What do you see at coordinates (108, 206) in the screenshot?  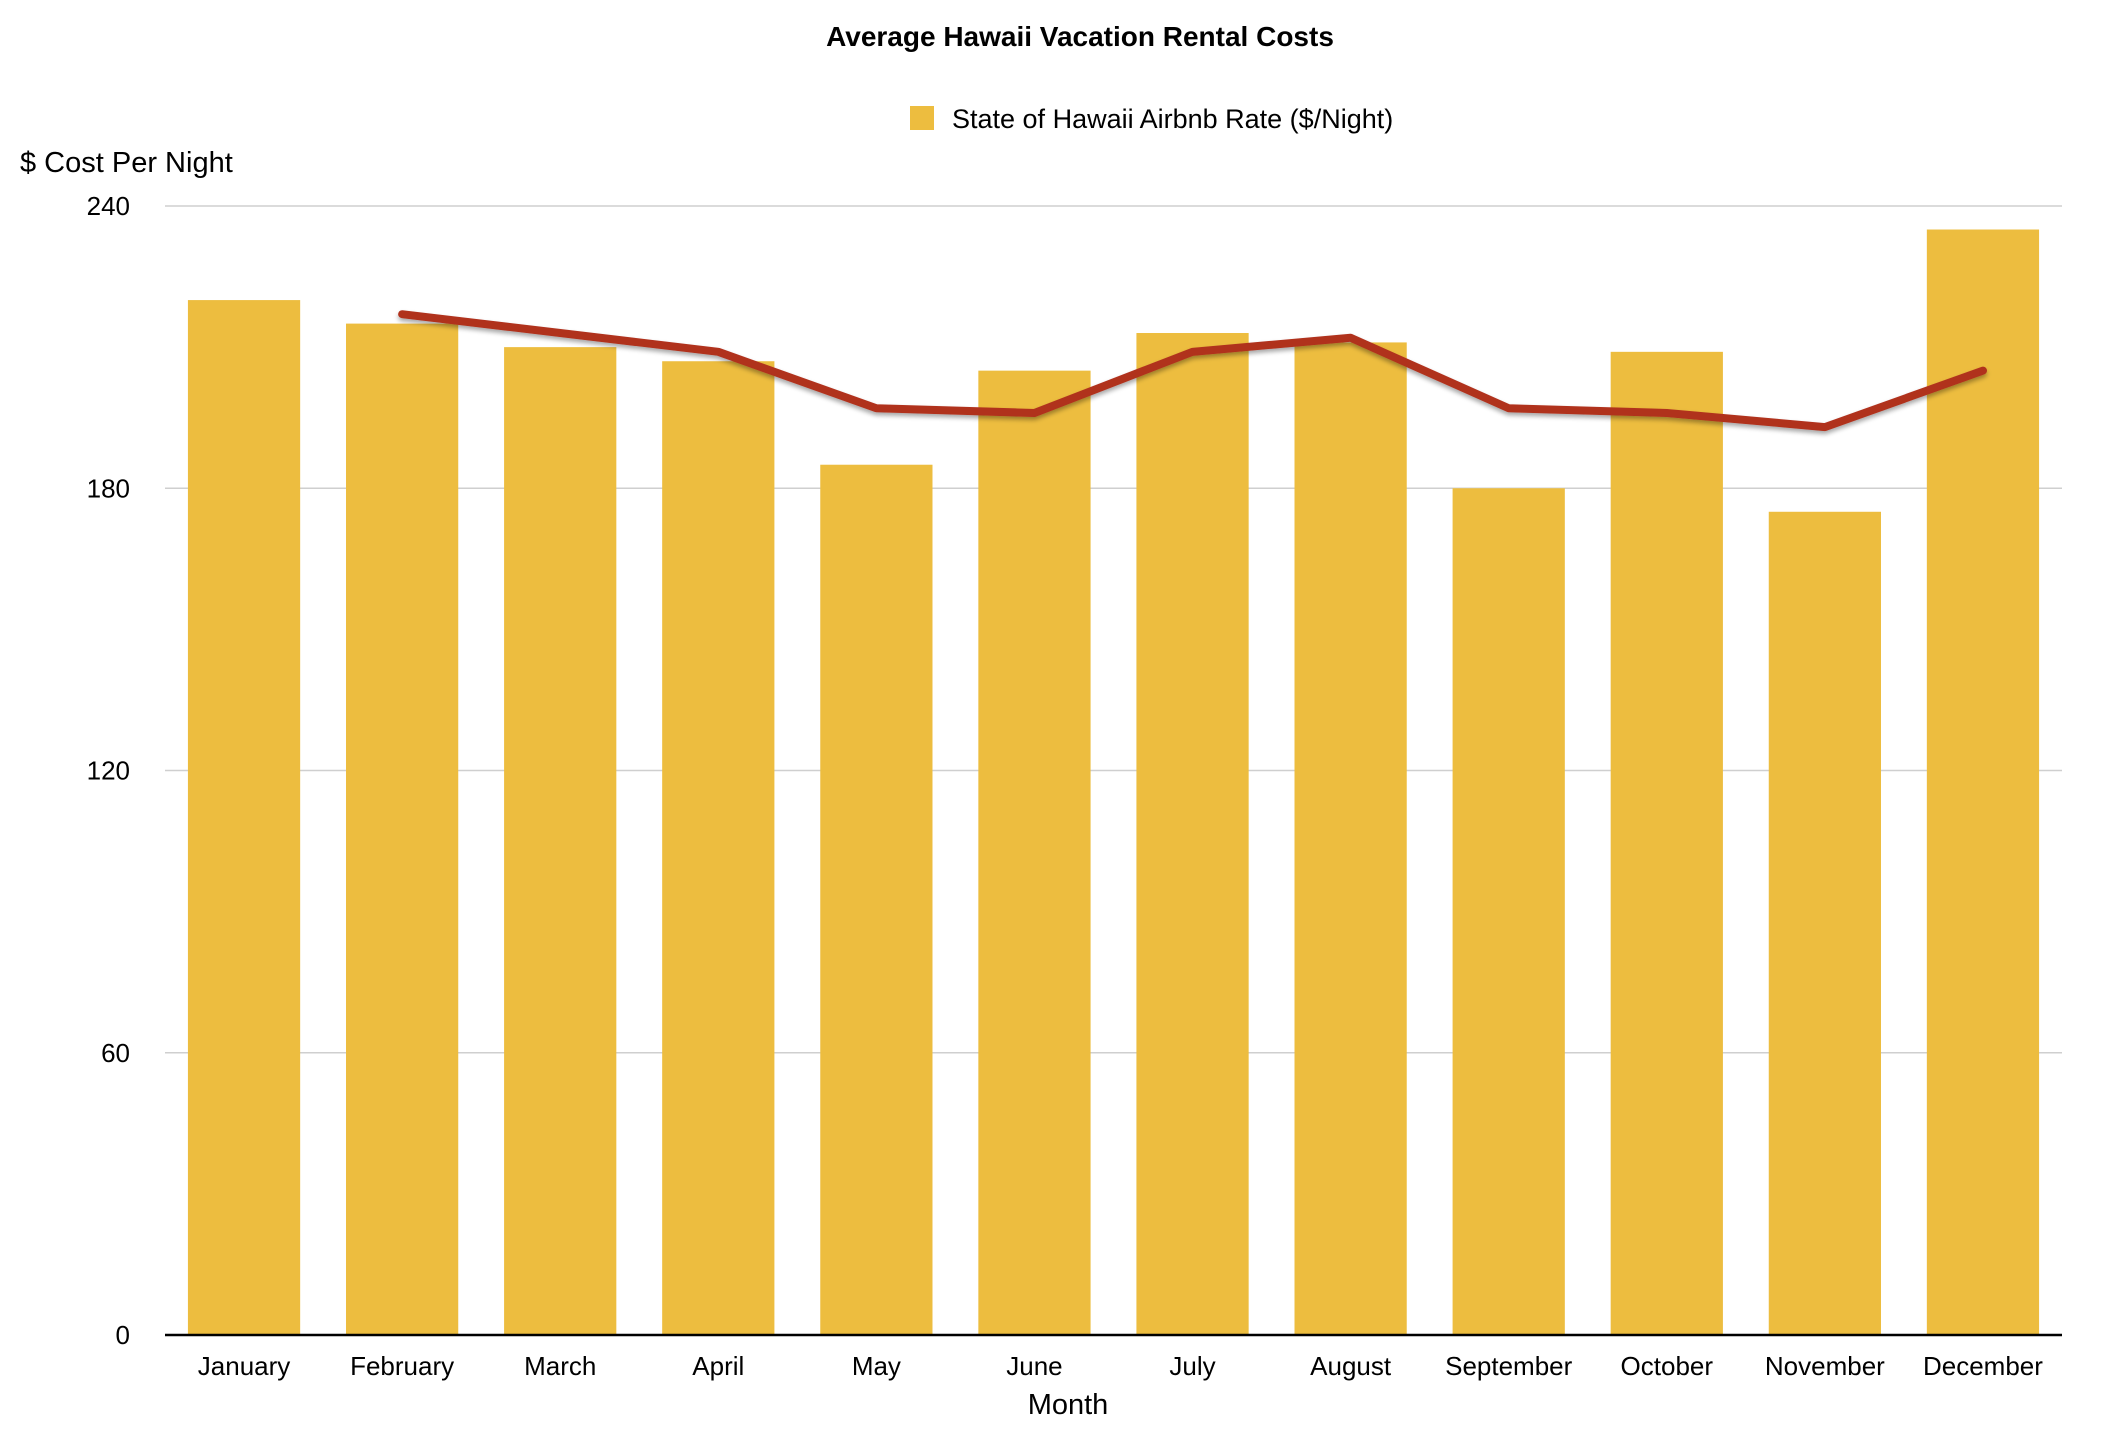 I see `y-tick-label: 240` at bounding box center [108, 206].